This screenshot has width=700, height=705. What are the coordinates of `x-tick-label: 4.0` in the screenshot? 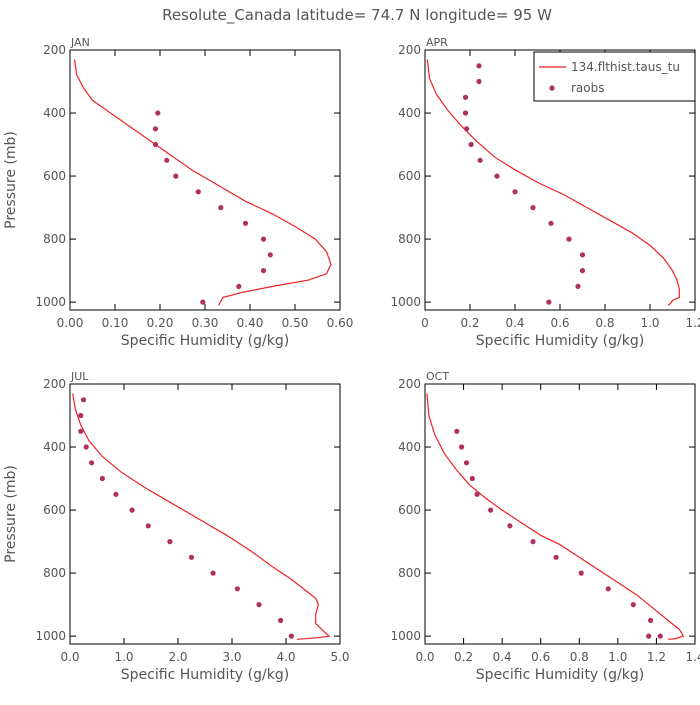 It's located at (285, 657).